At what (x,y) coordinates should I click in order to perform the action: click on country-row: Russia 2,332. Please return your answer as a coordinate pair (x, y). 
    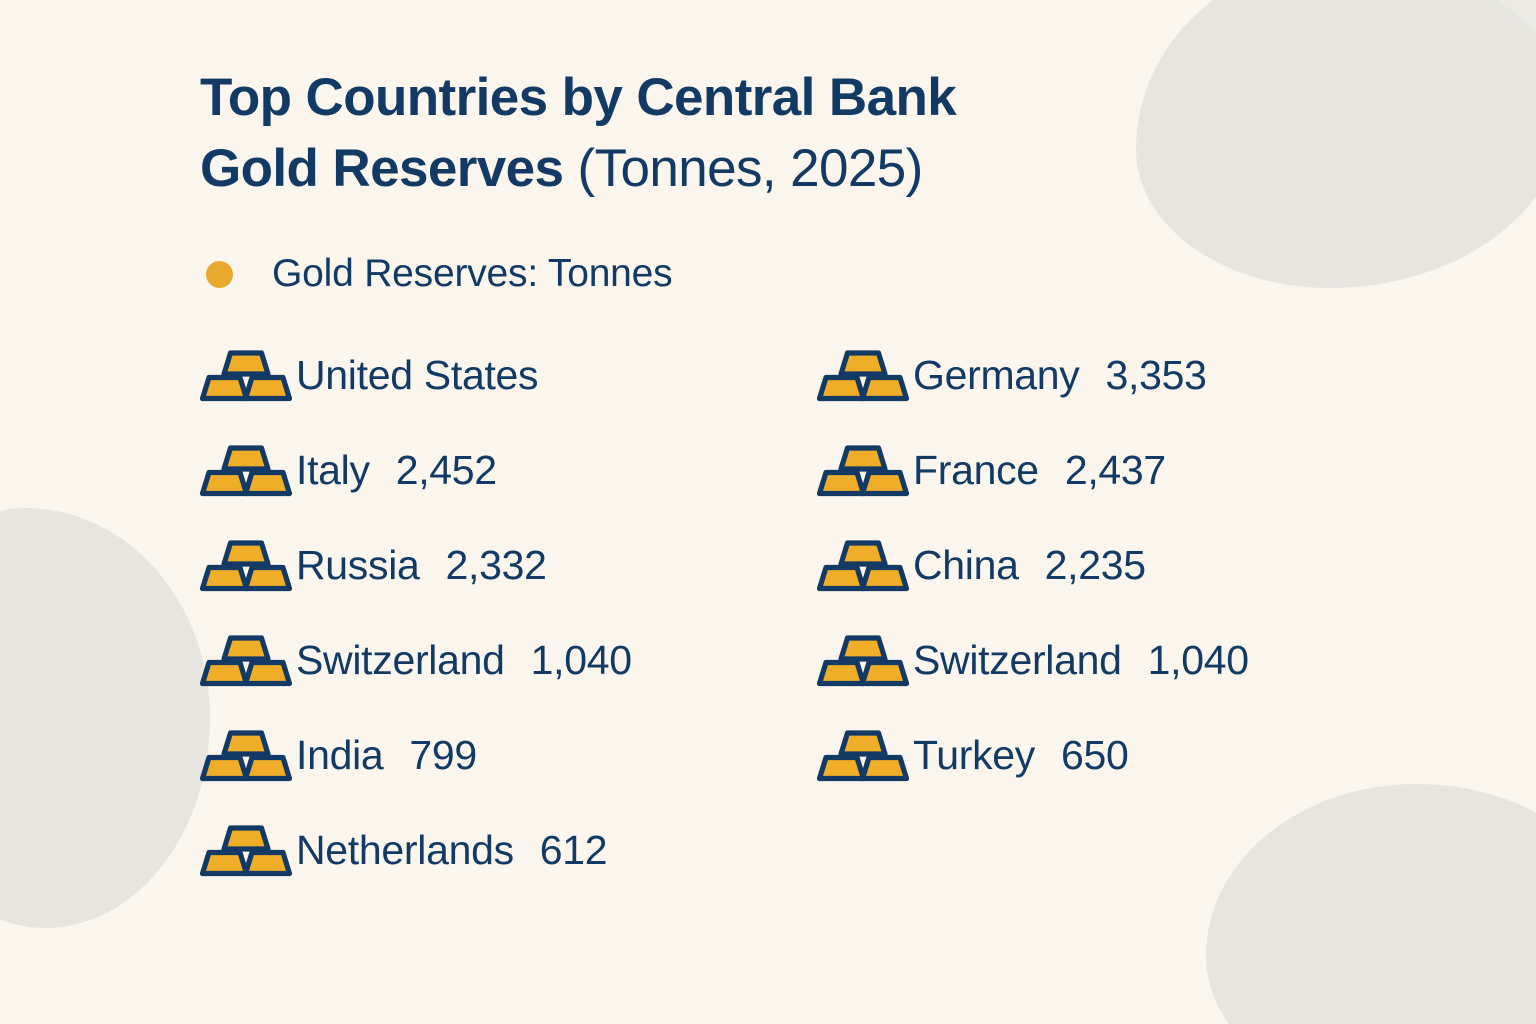
    Looking at the image, I should click on (512, 565).